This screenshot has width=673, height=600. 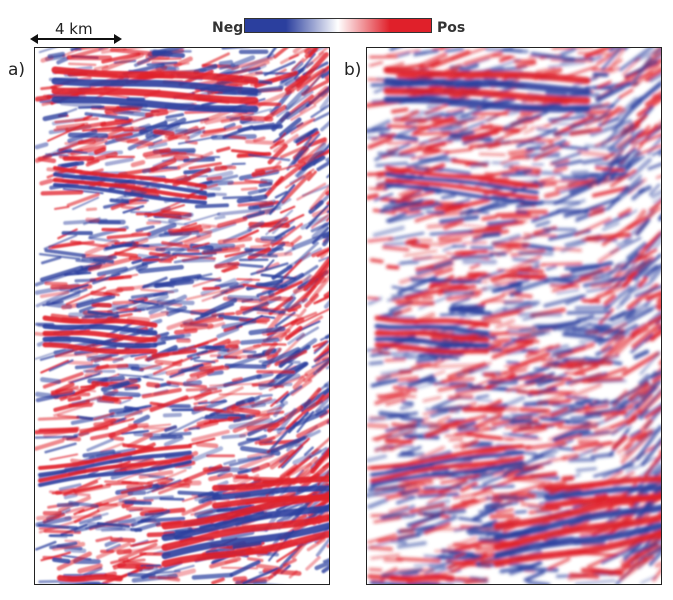 I want to click on panel-a-label: a), so click(x=17, y=70).